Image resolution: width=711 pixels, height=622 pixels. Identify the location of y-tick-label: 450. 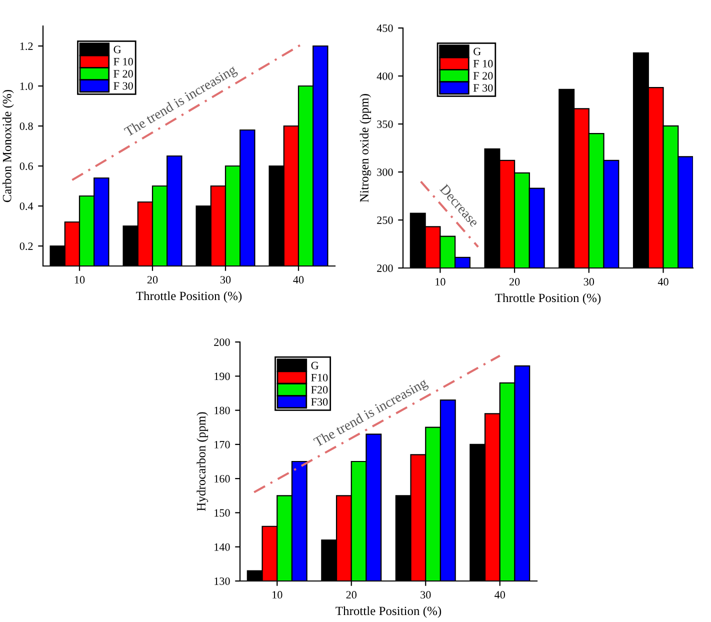
(384, 28).